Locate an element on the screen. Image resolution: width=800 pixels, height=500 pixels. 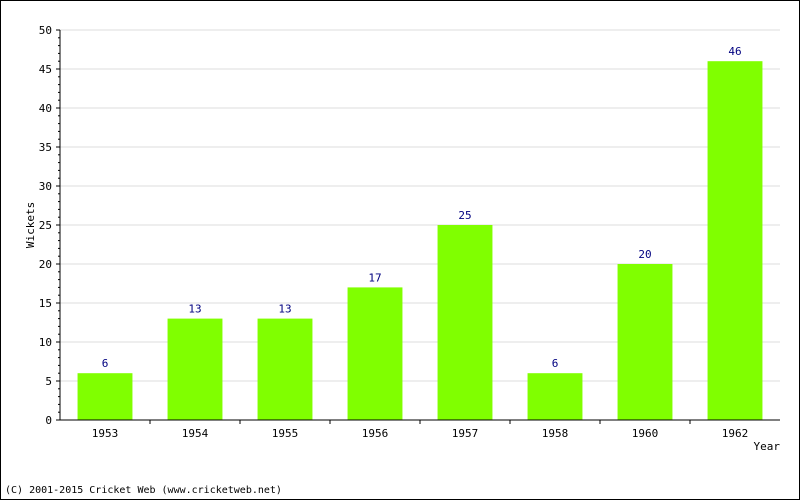
y-tick-label: 20 is located at coordinates (45, 264).